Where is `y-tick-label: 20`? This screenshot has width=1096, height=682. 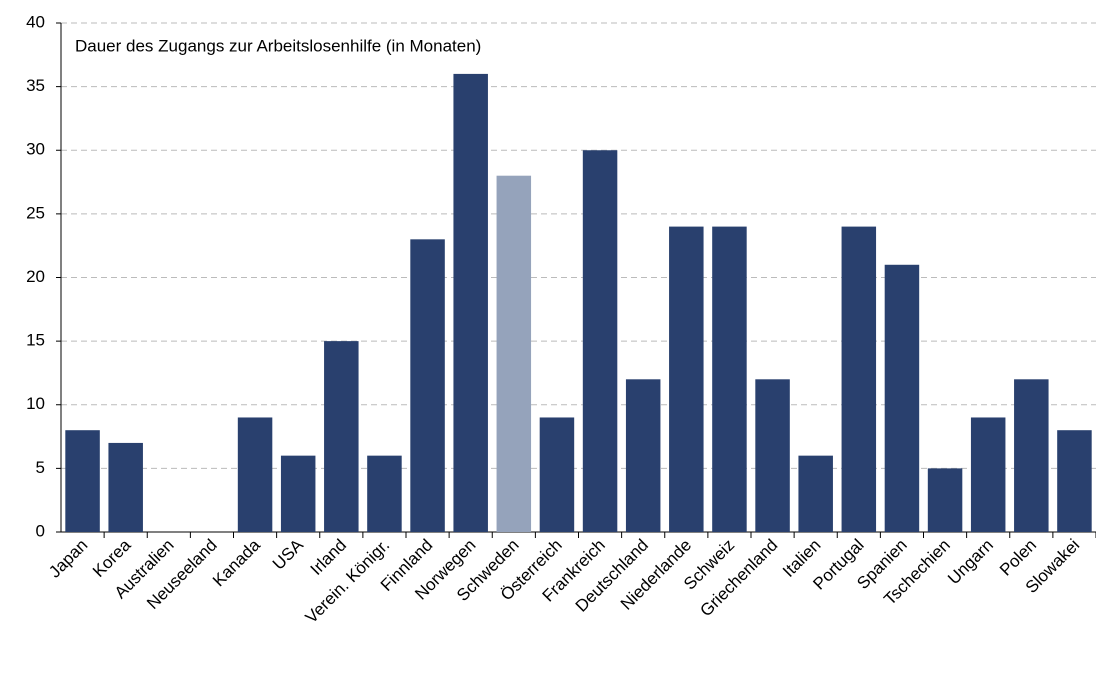
y-tick-label: 20 is located at coordinates (35, 276).